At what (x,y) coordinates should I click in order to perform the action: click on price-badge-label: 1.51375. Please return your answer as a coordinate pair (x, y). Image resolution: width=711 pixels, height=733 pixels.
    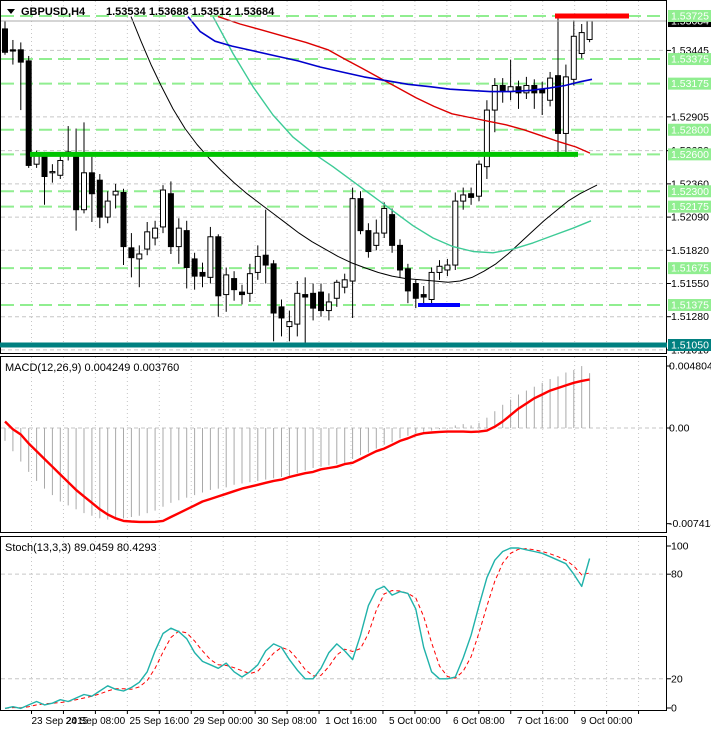
    Looking at the image, I should click on (690, 306).